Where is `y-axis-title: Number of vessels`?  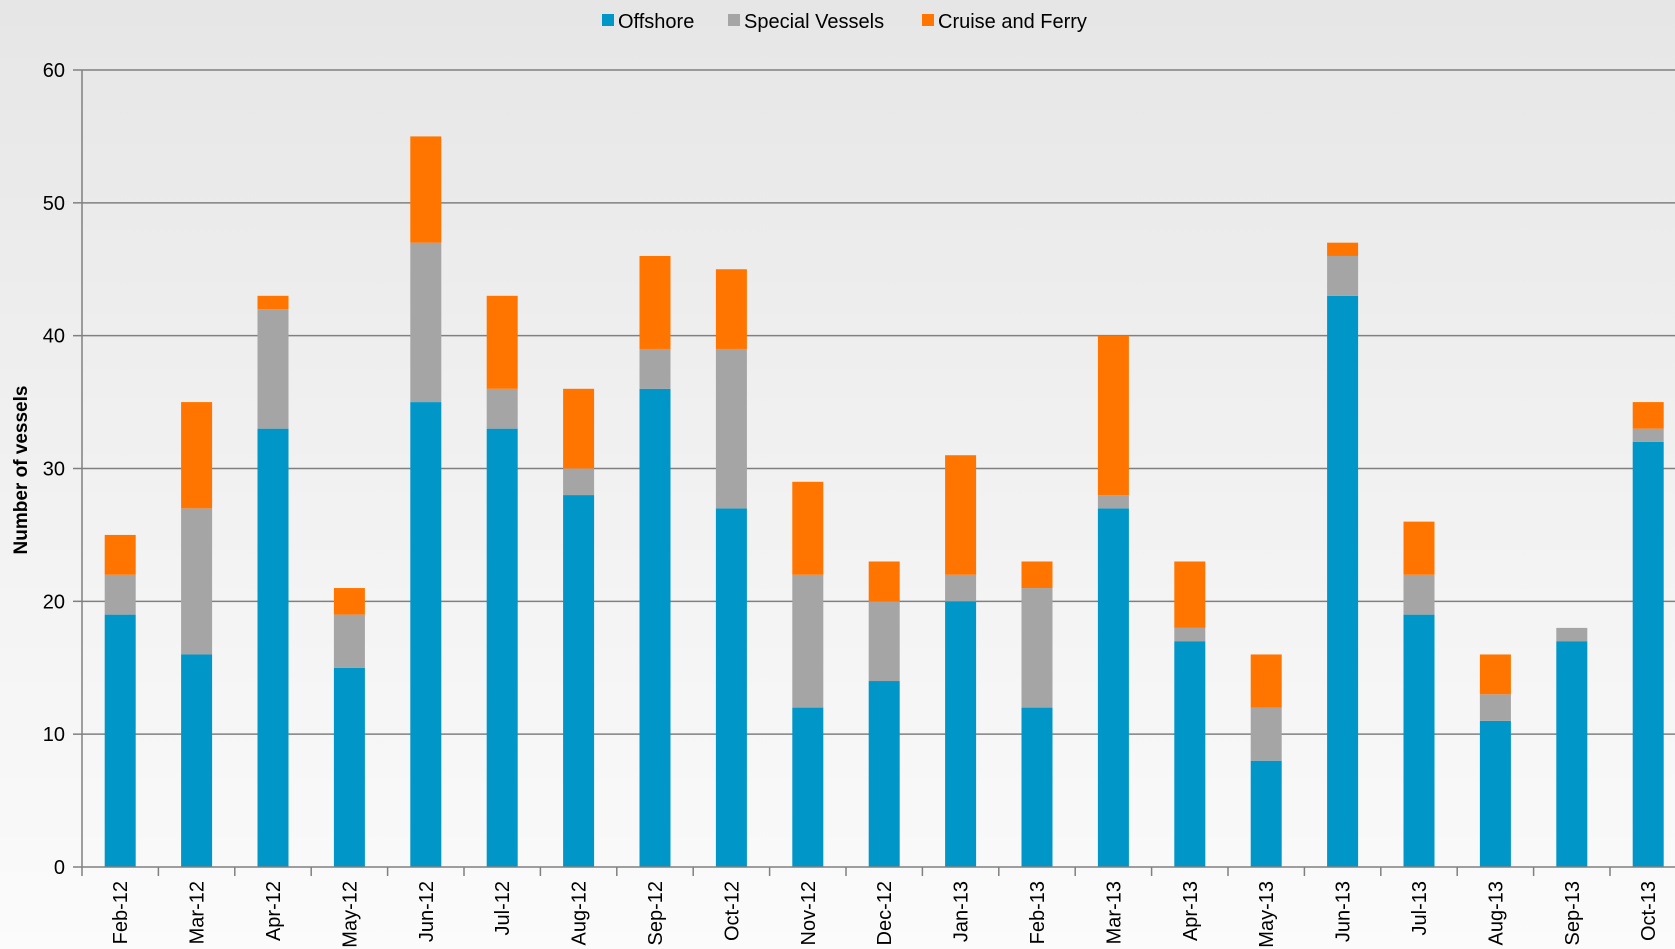
y-axis-title: Number of vessels is located at coordinates (21, 470).